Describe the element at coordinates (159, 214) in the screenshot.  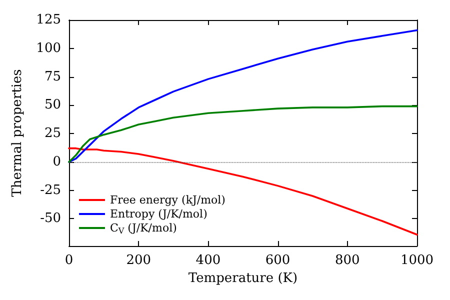
I see `legend-label: Entropy (J/K/mol)` at that location.